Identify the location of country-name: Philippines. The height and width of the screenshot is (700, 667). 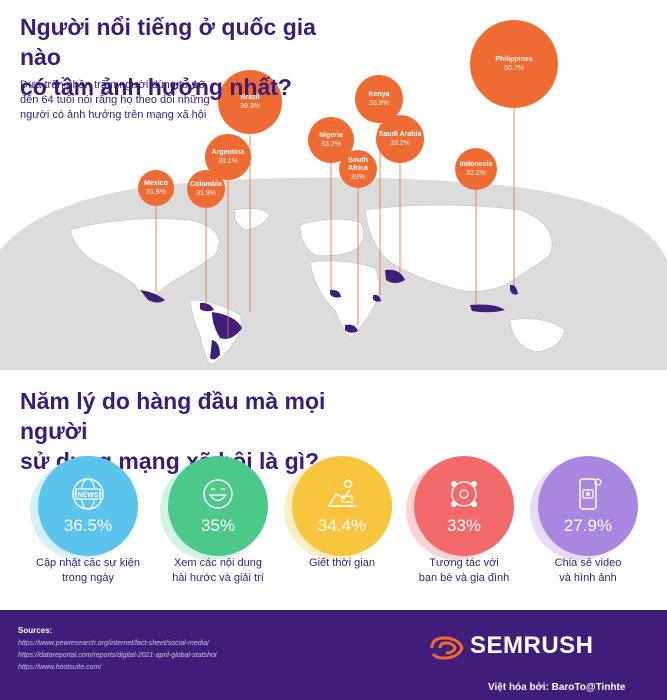
(514, 59).